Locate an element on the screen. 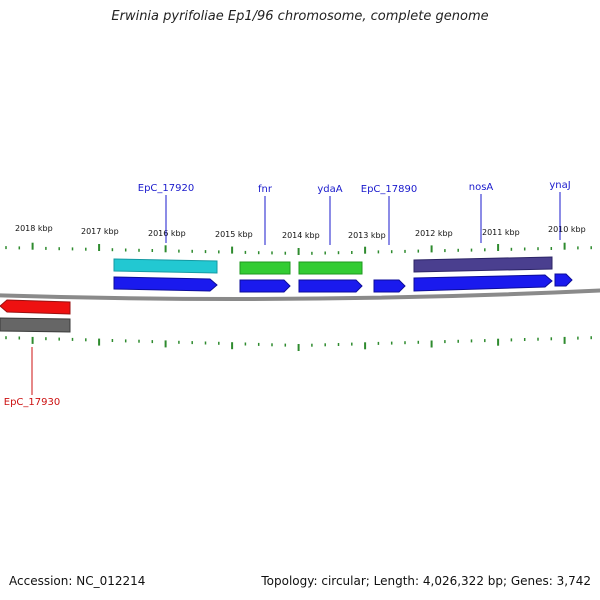  gene-label-fnr: fnr is located at coordinates (265, 189).